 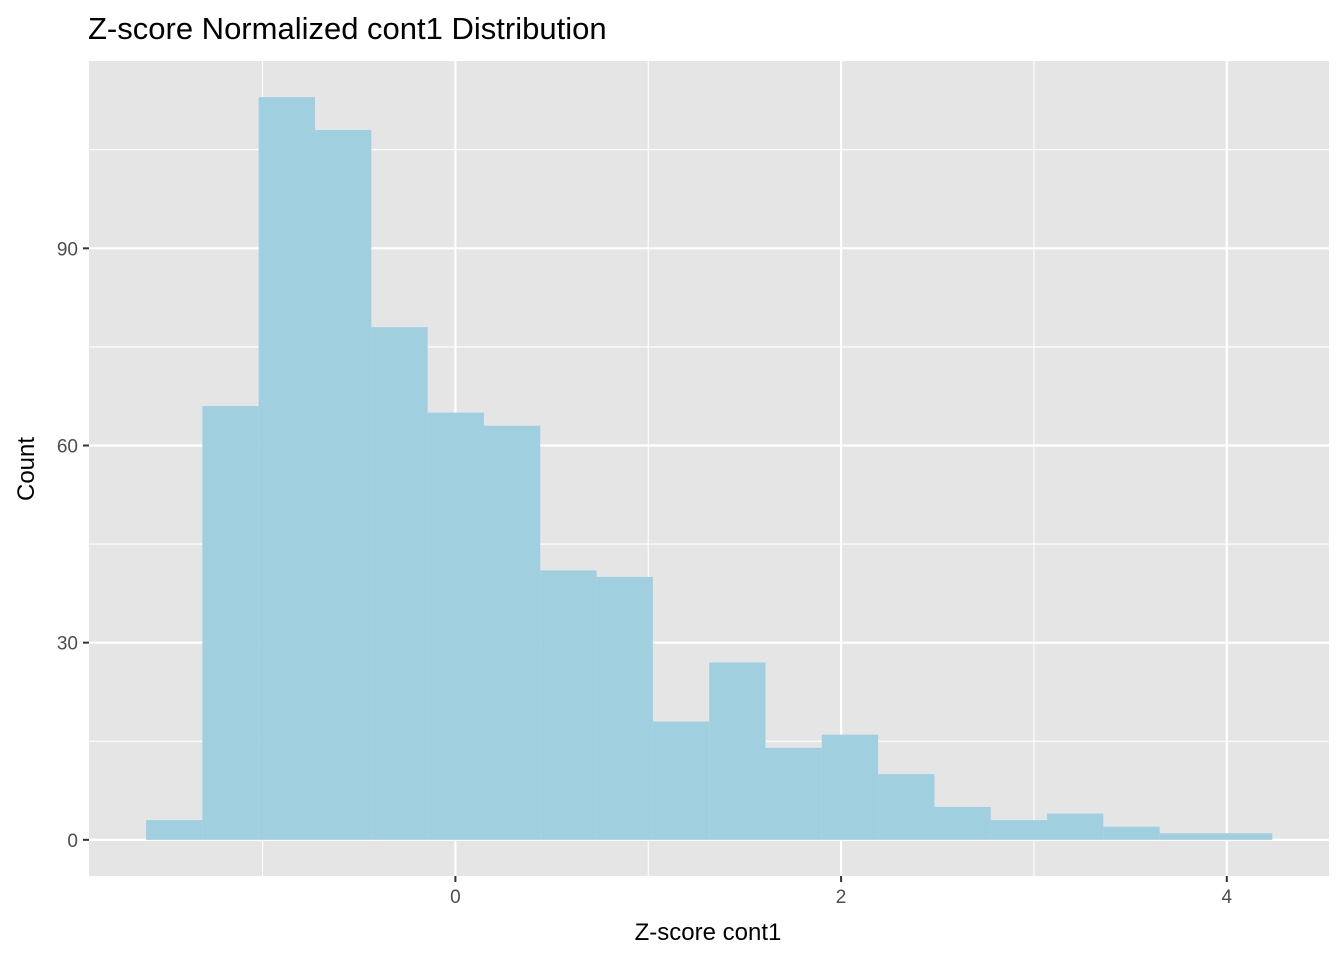 I want to click on x-tick-label: 4, so click(x=1227, y=897).